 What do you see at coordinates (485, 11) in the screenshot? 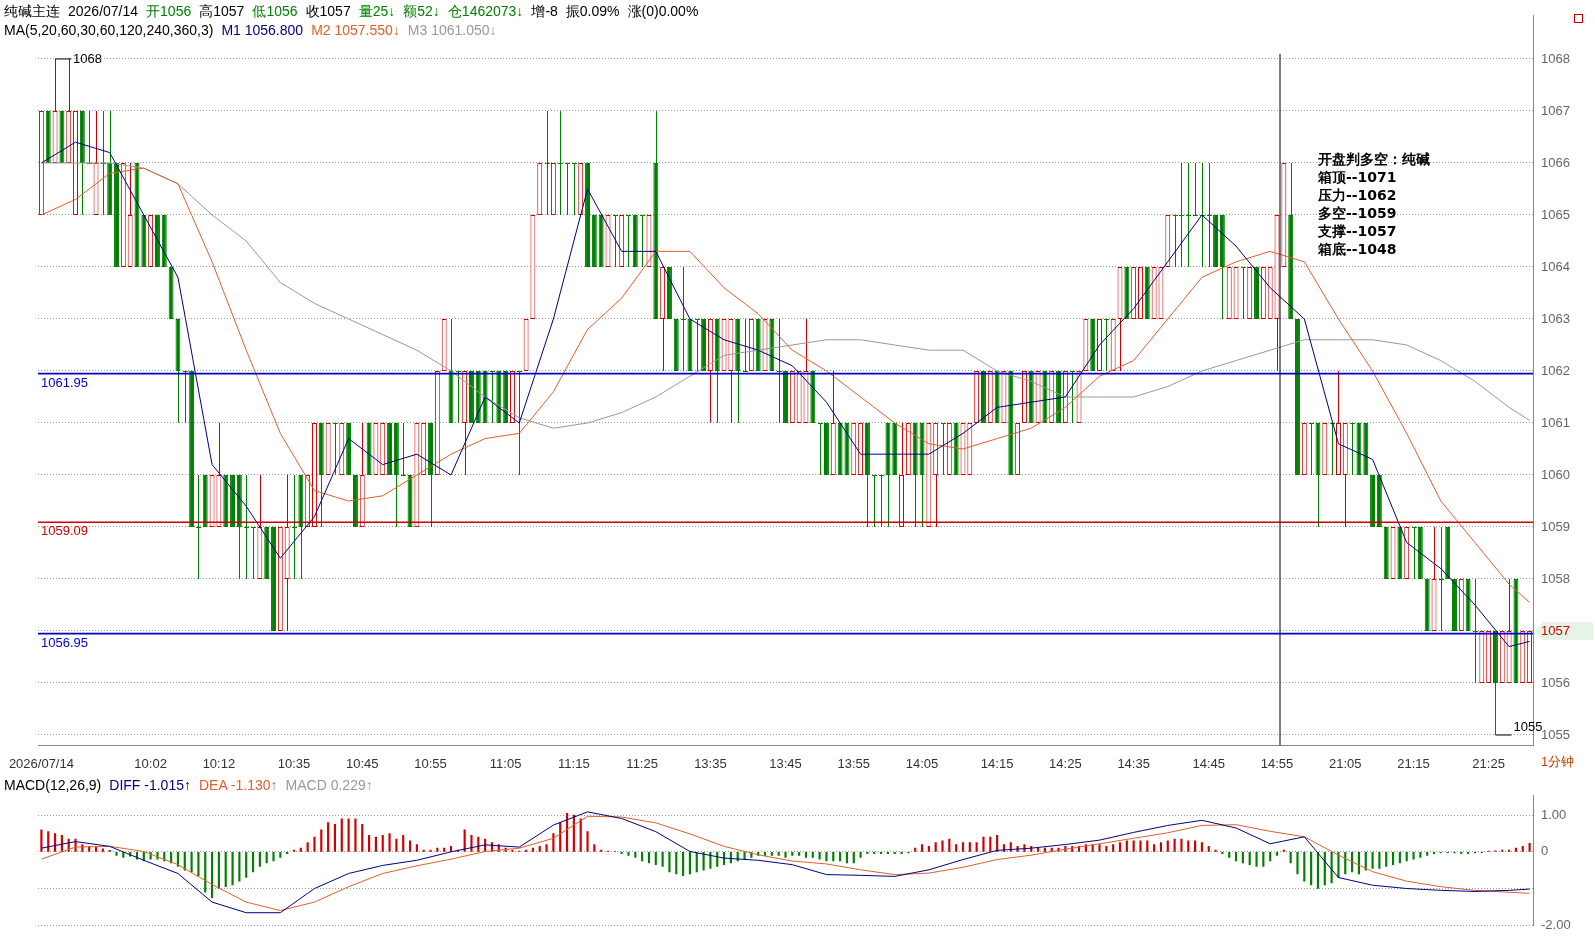
I see `annotation: 仓1462073↓` at bounding box center [485, 11].